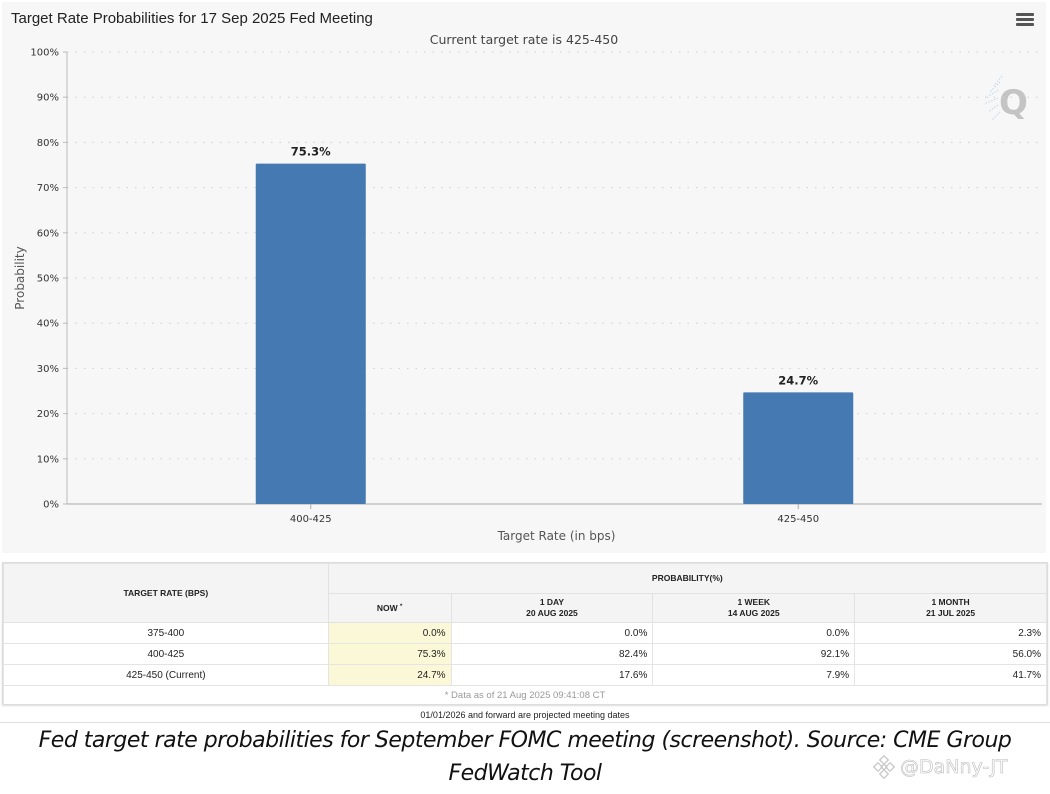 Image resolution: width=1050 pixels, height=794 pixels. What do you see at coordinates (166, 593) in the screenshot?
I see `target-rate-header: TARGET RATE (BPS)` at bounding box center [166, 593].